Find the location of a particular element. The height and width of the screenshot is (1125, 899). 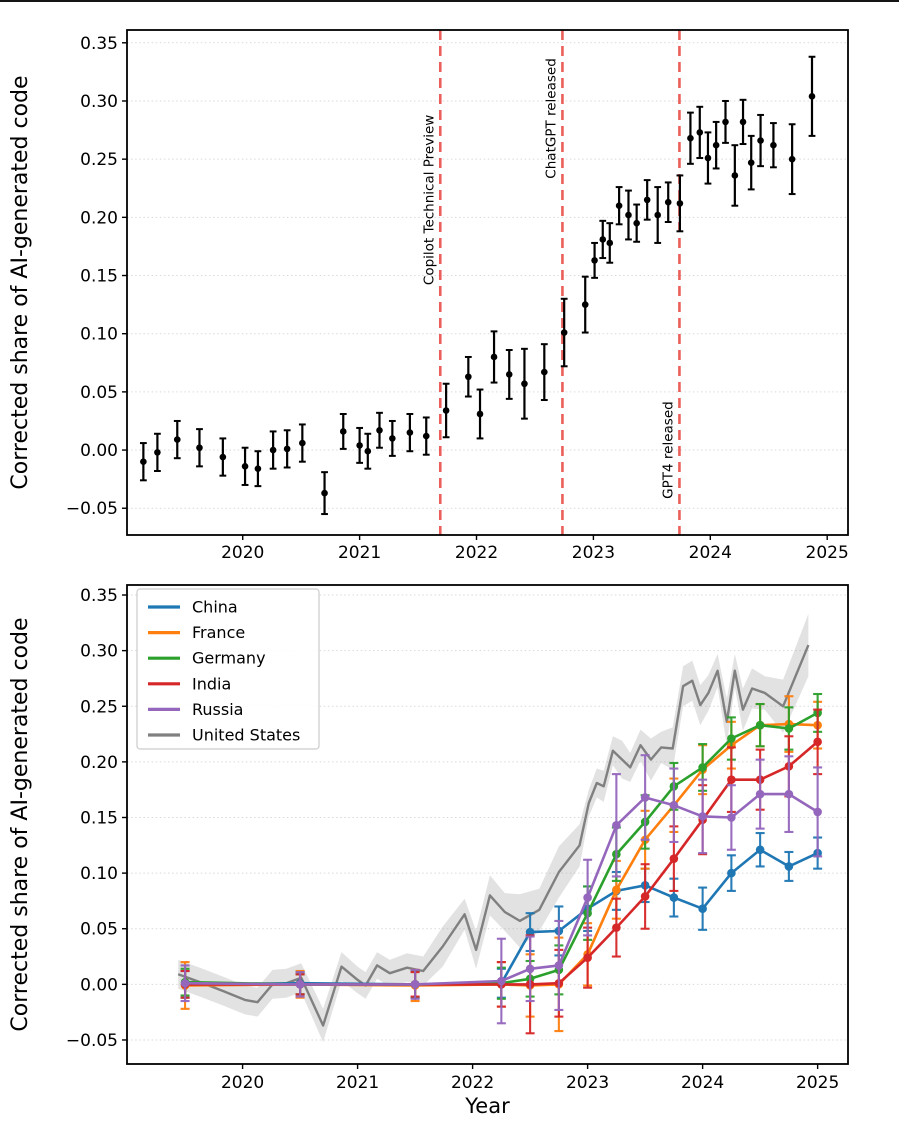

legend-label-india: India is located at coordinates (211, 683).